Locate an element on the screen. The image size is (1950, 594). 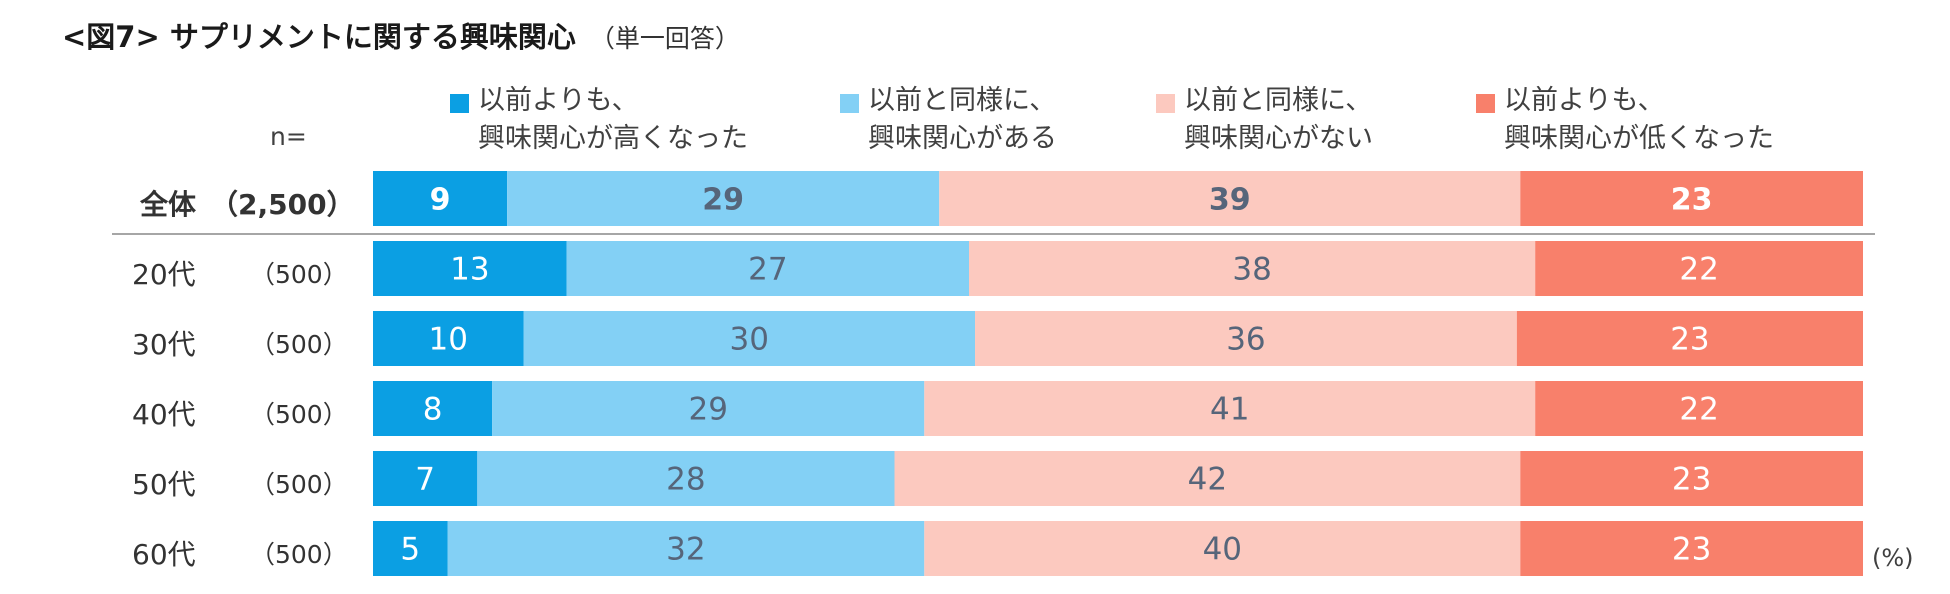
row-group: 20代 is located at coordinates (164, 274).